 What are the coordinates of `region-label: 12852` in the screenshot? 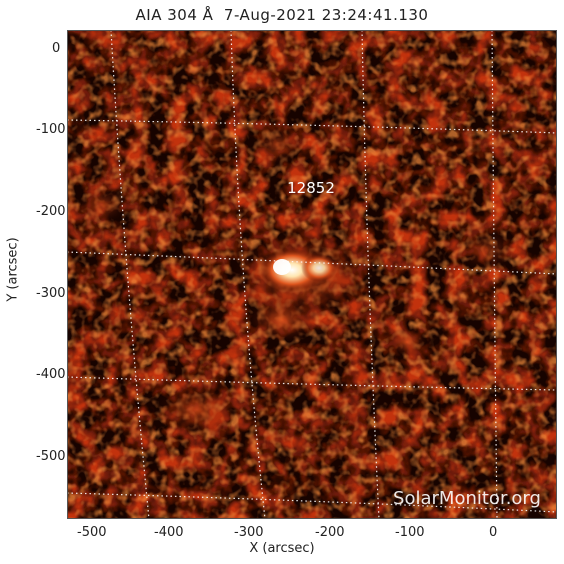 It's located at (311, 188).